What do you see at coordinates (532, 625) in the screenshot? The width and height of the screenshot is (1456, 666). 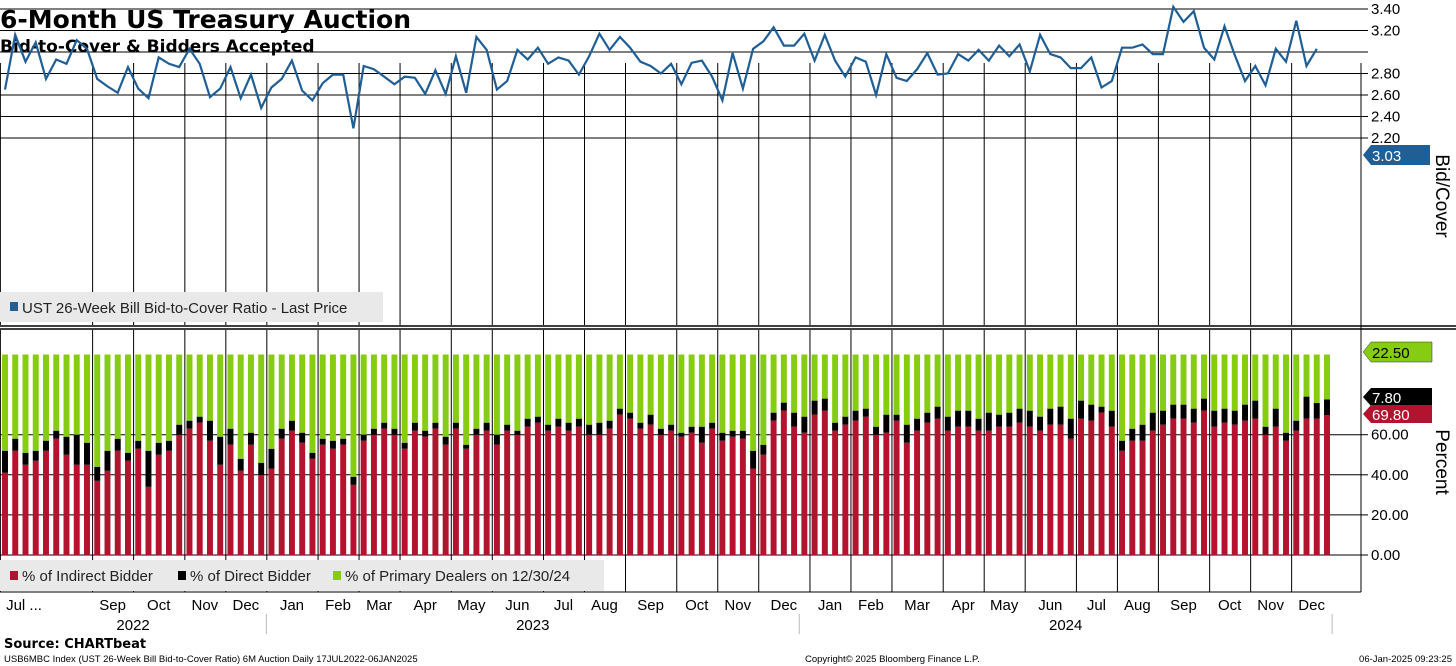 I see `year-label: 2023` at bounding box center [532, 625].